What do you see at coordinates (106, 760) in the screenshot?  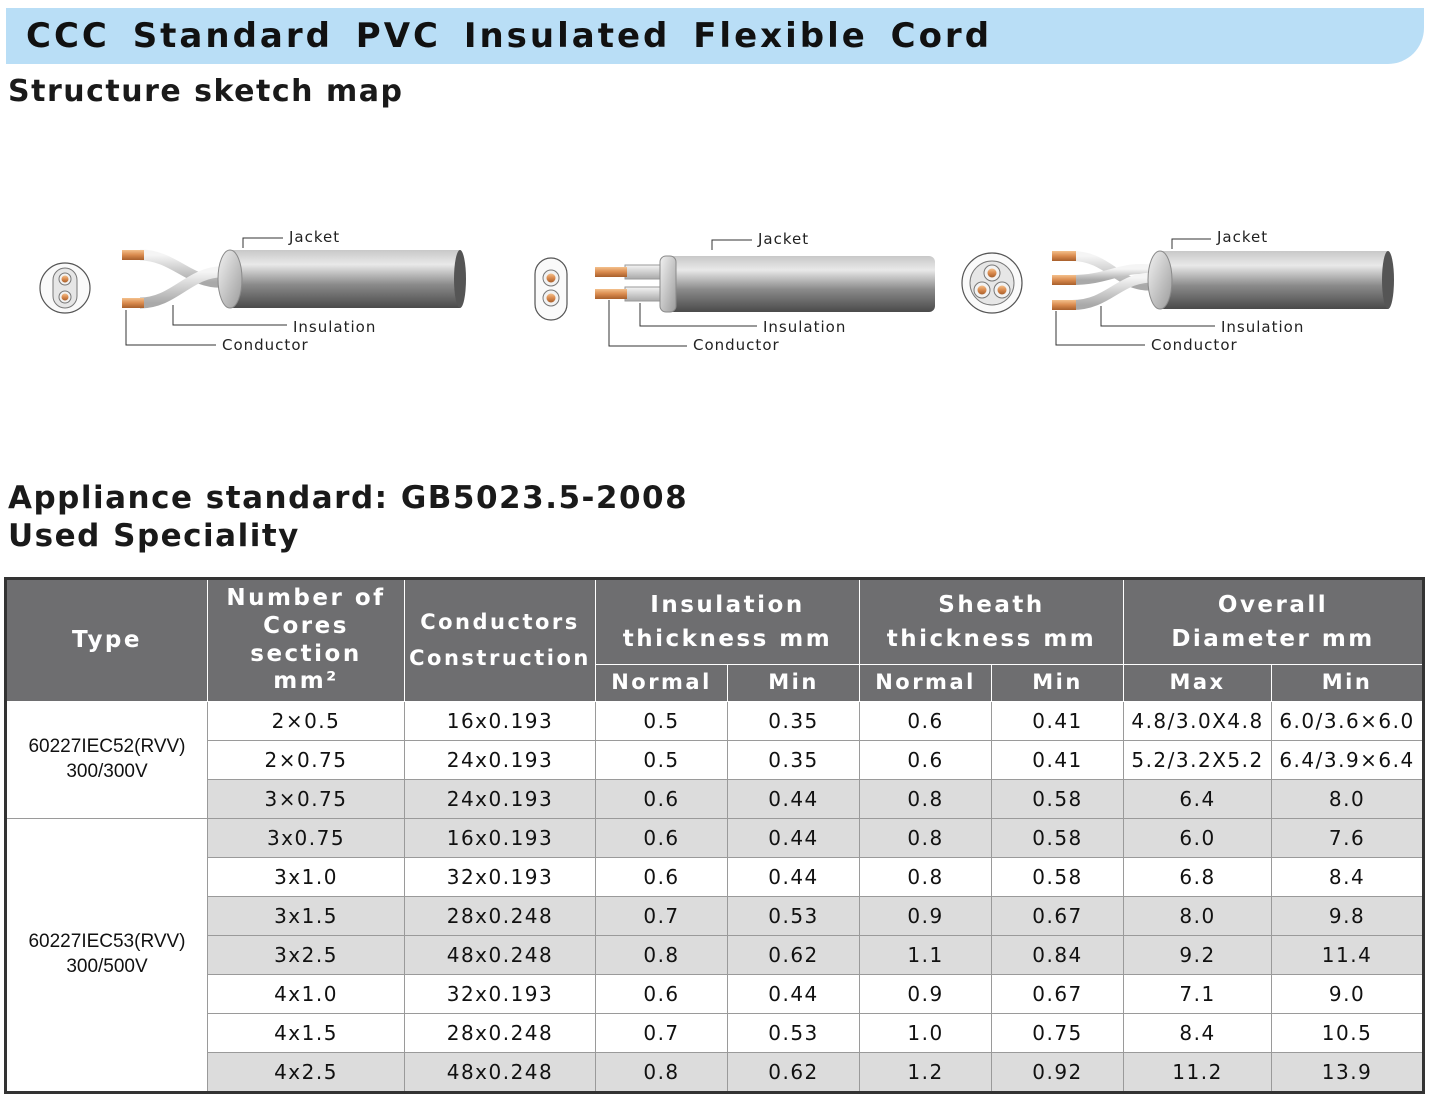 I see `type-cell: 60227IEC52(RVV) 300/300V` at bounding box center [106, 760].